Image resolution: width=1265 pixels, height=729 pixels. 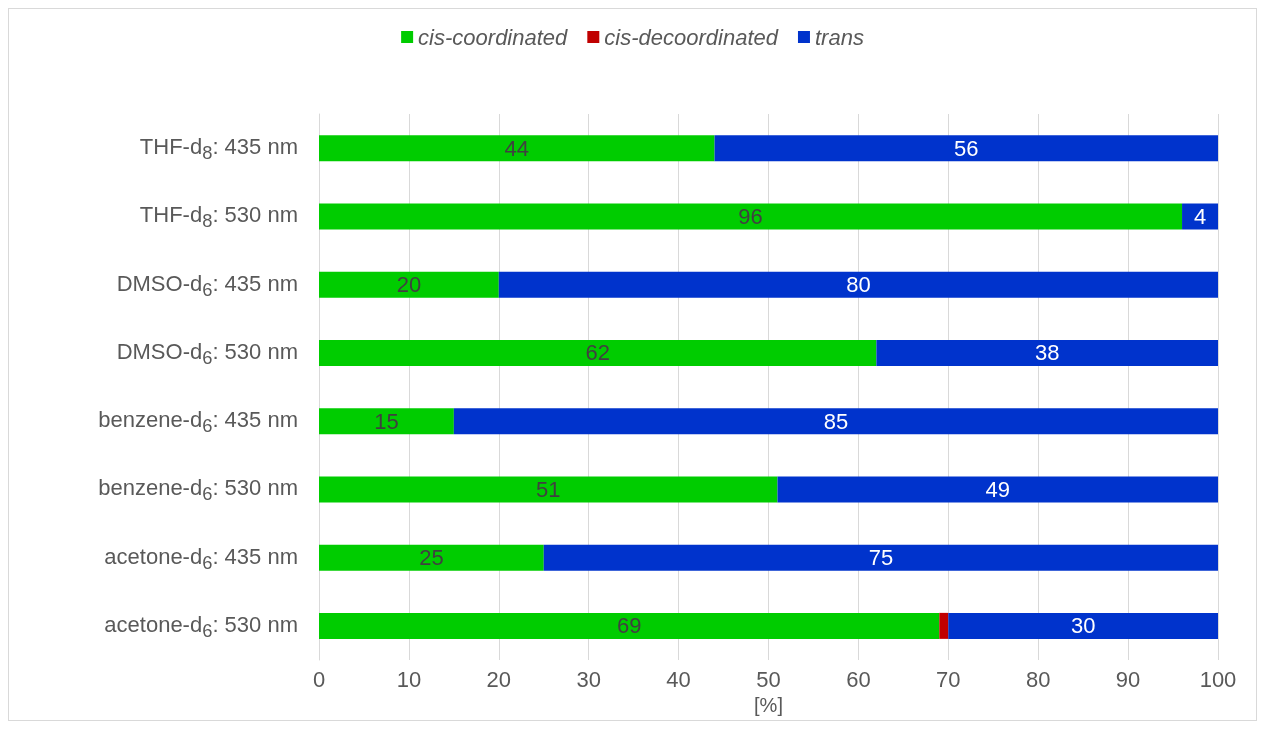 I want to click on data-label: 25, so click(x=431, y=558).